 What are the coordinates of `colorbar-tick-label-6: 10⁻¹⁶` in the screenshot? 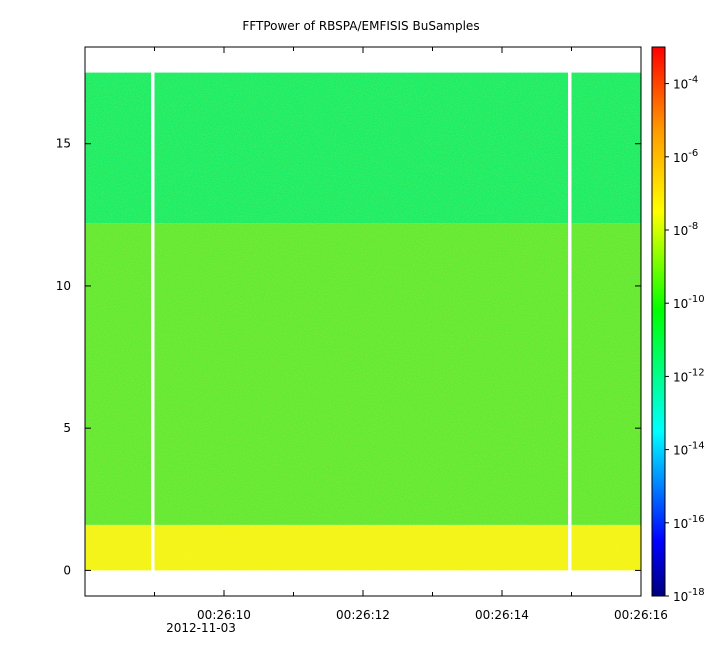 It's located at (689, 522).